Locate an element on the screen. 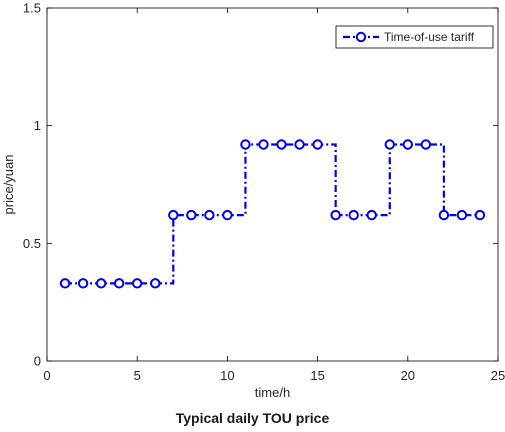  x-tick-label: 15 is located at coordinates (317, 375).